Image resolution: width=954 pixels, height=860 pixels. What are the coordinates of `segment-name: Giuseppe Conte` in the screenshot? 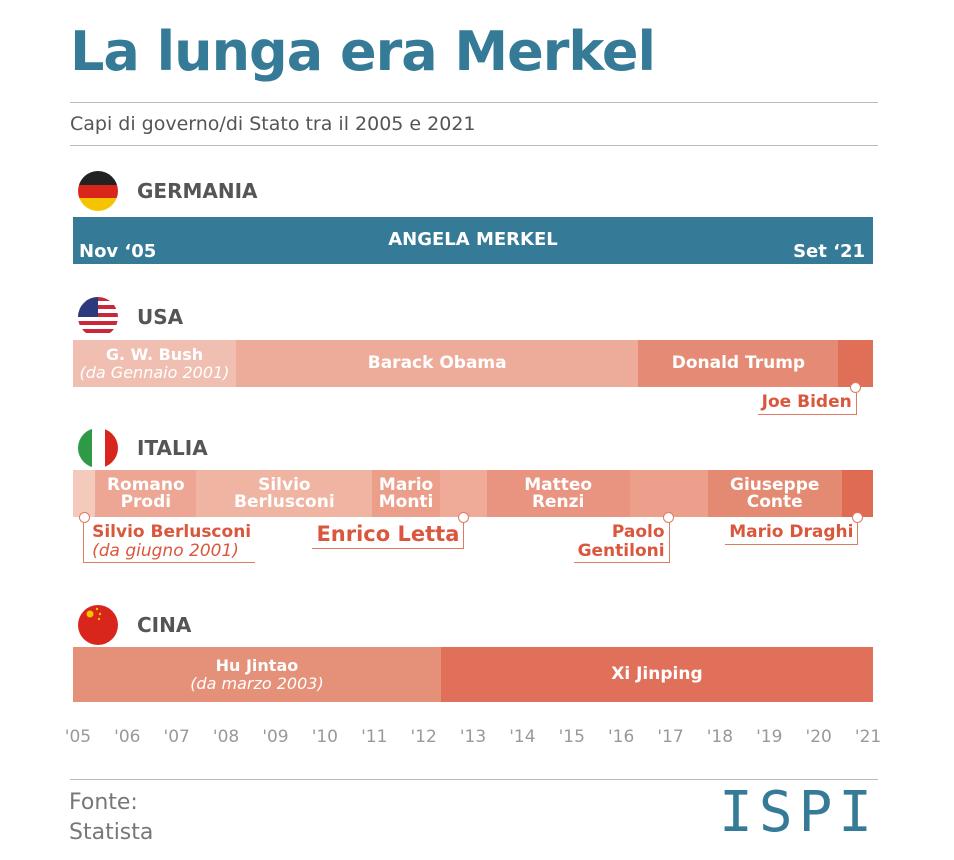 It's located at (775, 493).